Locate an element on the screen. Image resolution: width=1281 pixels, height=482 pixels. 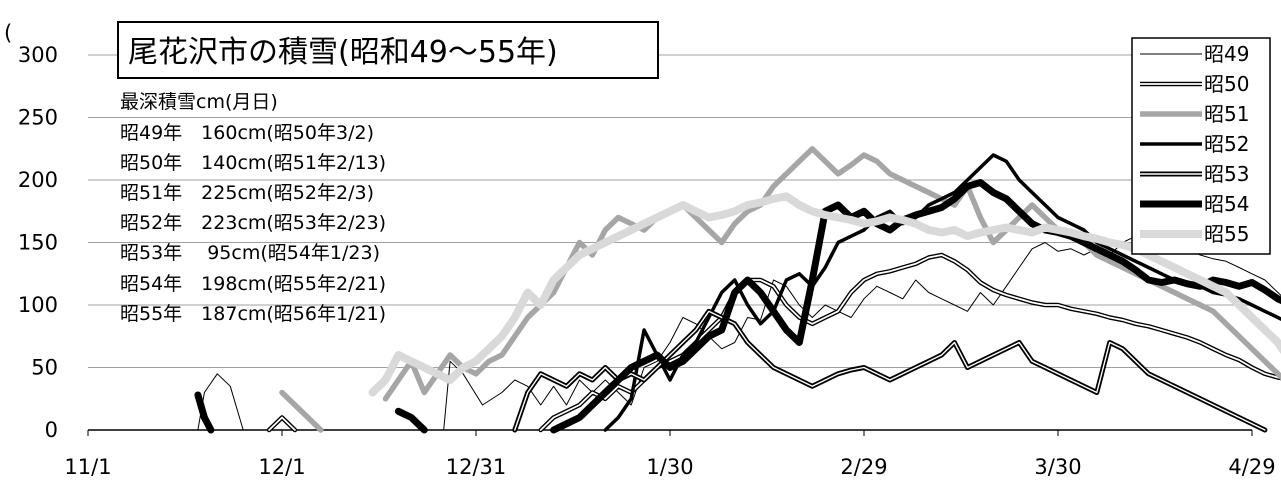
legend: 昭49 昭50 昭51 昭52 昭53 昭54 昭55 is located at coordinates (1194, 144).